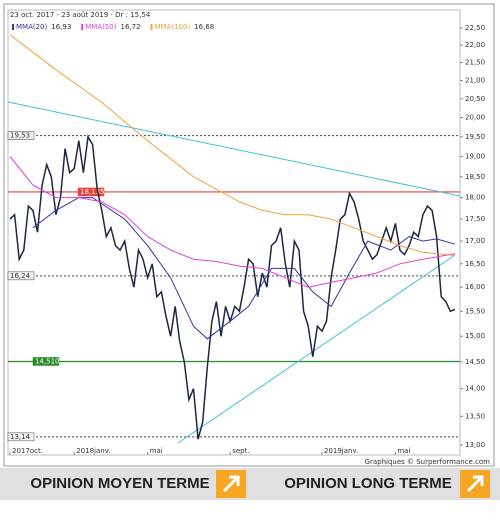 The width and height of the screenshot is (500, 524). What do you see at coordinates (475, 389) in the screenshot?
I see `y-tick-label: 14,00` at bounding box center [475, 389].